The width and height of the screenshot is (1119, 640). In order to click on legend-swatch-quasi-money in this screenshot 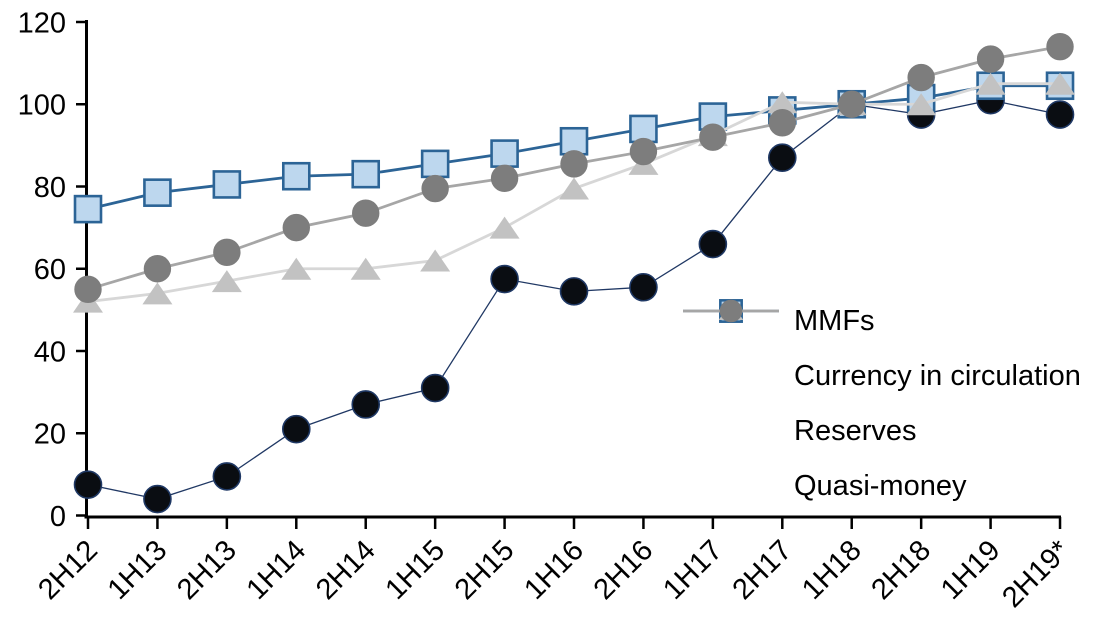, I will do `click(731, 311)`.